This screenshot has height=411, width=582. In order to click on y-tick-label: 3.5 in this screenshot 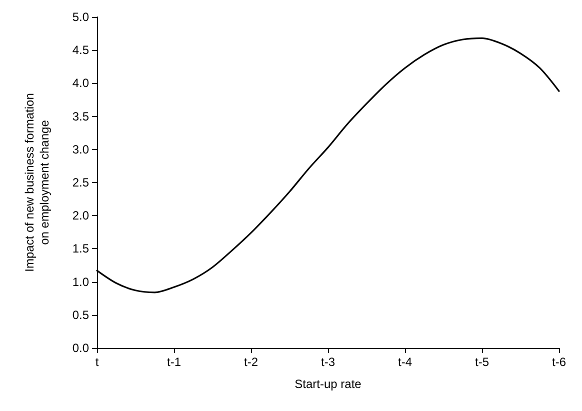, I will do `click(81, 116)`.